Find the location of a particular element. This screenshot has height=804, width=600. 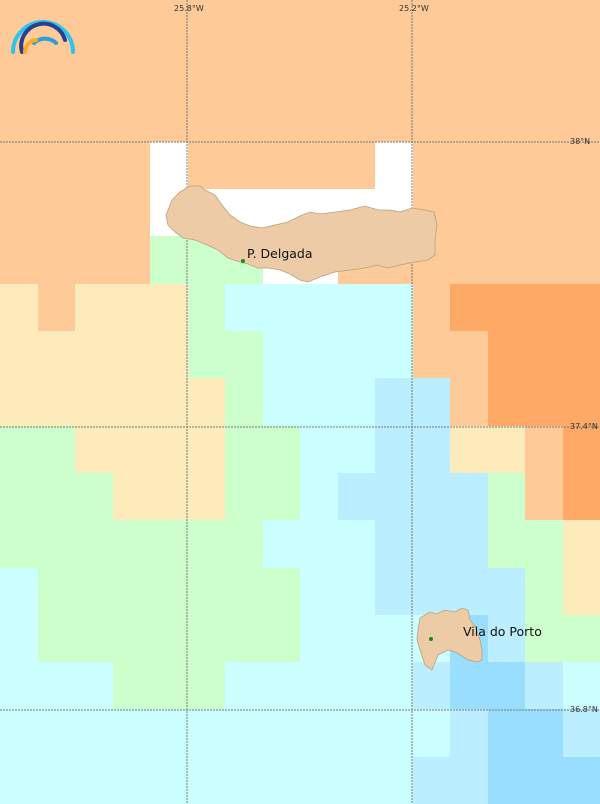

lon-label: 25.2°W is located at coordinates (414, 8).